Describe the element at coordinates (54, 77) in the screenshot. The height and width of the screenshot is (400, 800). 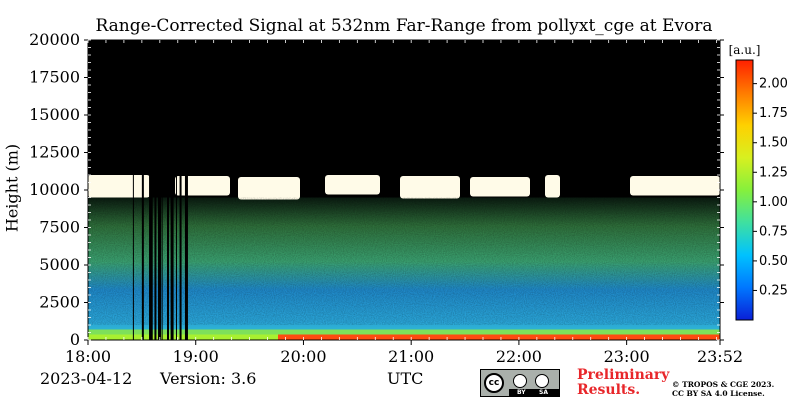
I see `y-tick-label: 17500` at that location.